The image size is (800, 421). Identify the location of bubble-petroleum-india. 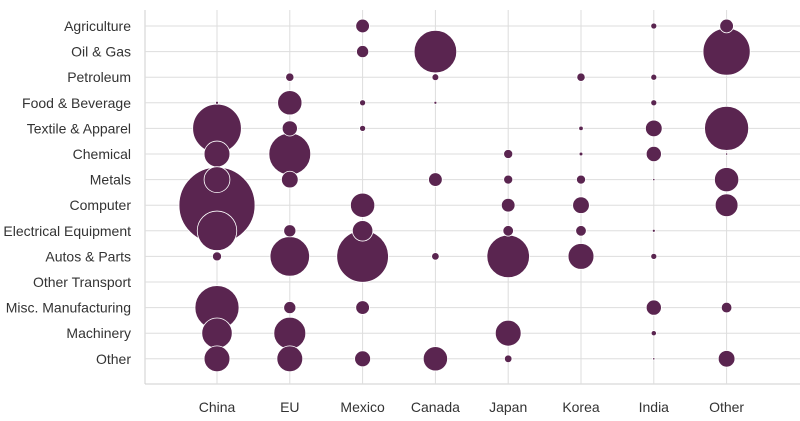
(654, 77).